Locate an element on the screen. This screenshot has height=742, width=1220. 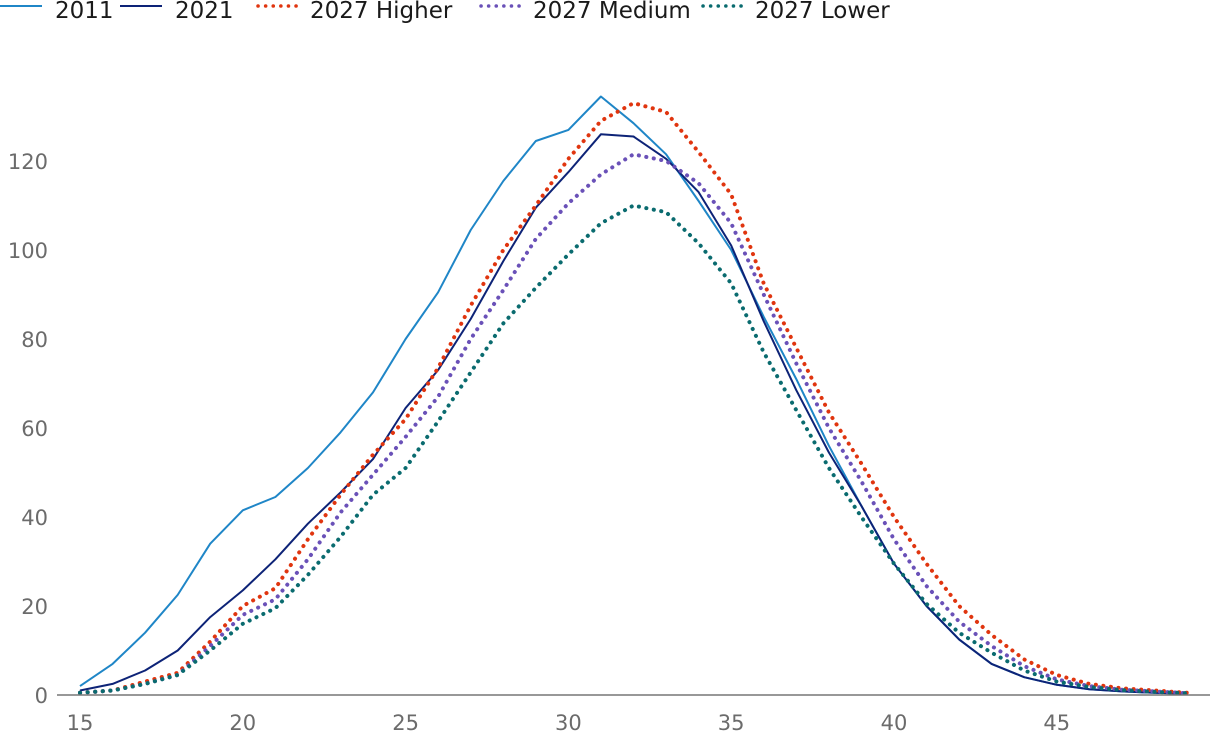
x-tick-label: 30 is located at coordinates (568, 723).